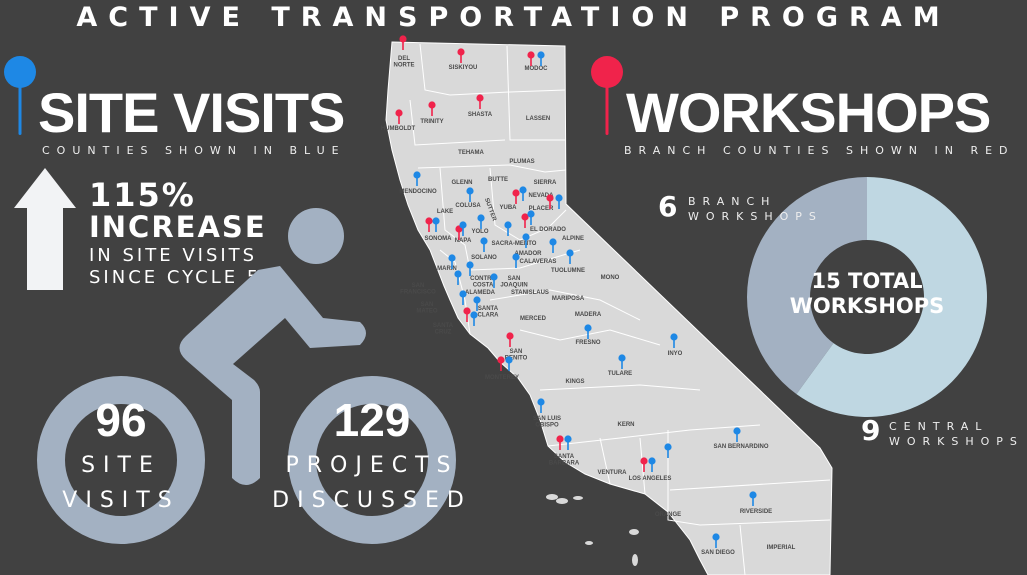 The image size is (1027, 575). I want to click on donut-slice-central, so click(891, 297).